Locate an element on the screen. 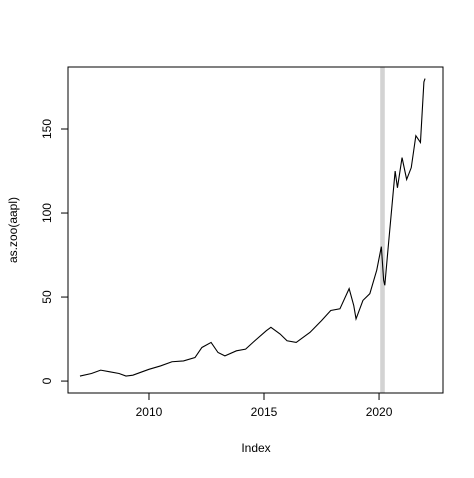  y-tick-label: 150 is located at coordinates (47, 129).